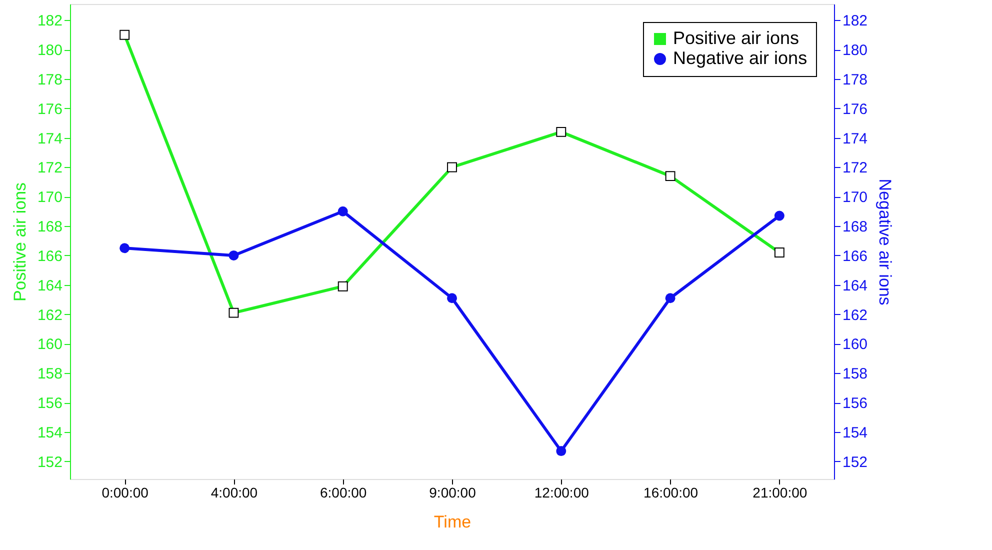  What do you see at coordinates (49, 315) in the screenshot?
I see `y-tick-label: 162` at bounding box center [49, 315].